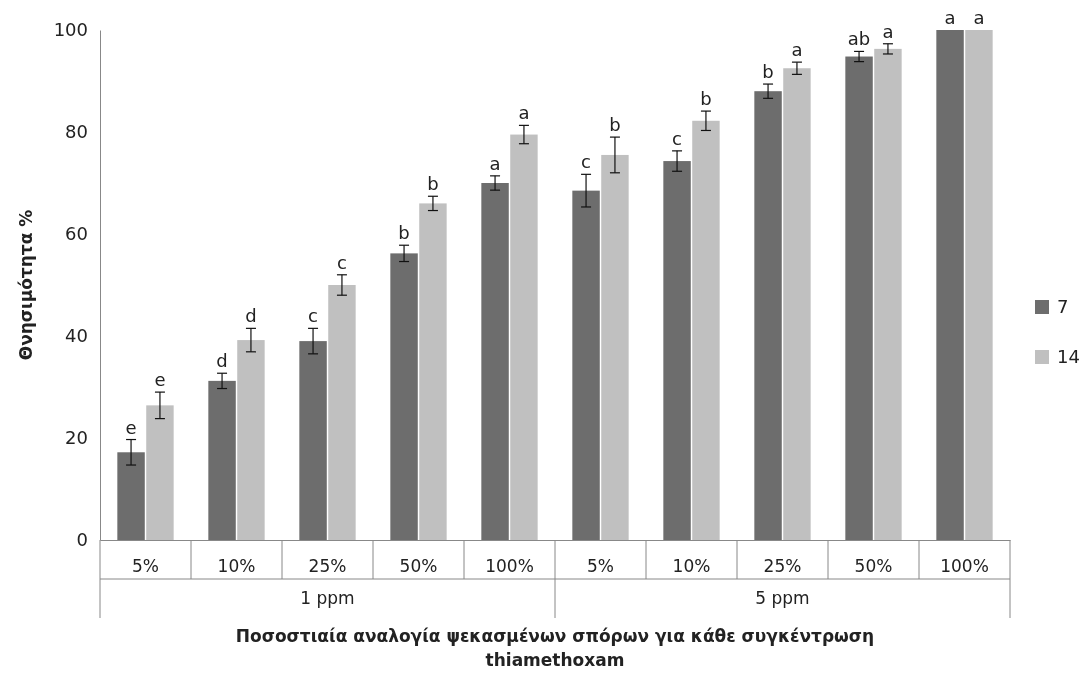 The height and width of the screenshot is (687, 1088). Describe the element at coordinates (782, 598) in the screenshot. I see `text: 5 ppm` at that location.